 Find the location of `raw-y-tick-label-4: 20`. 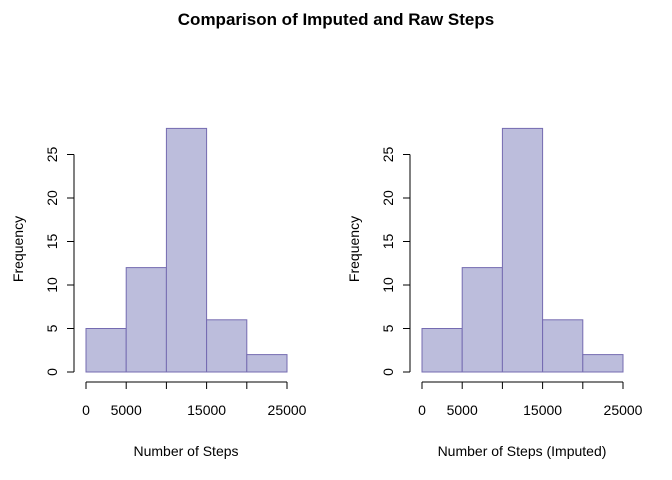

raw-y-tick-label-4: 20 is located at coordinates (52, 198).